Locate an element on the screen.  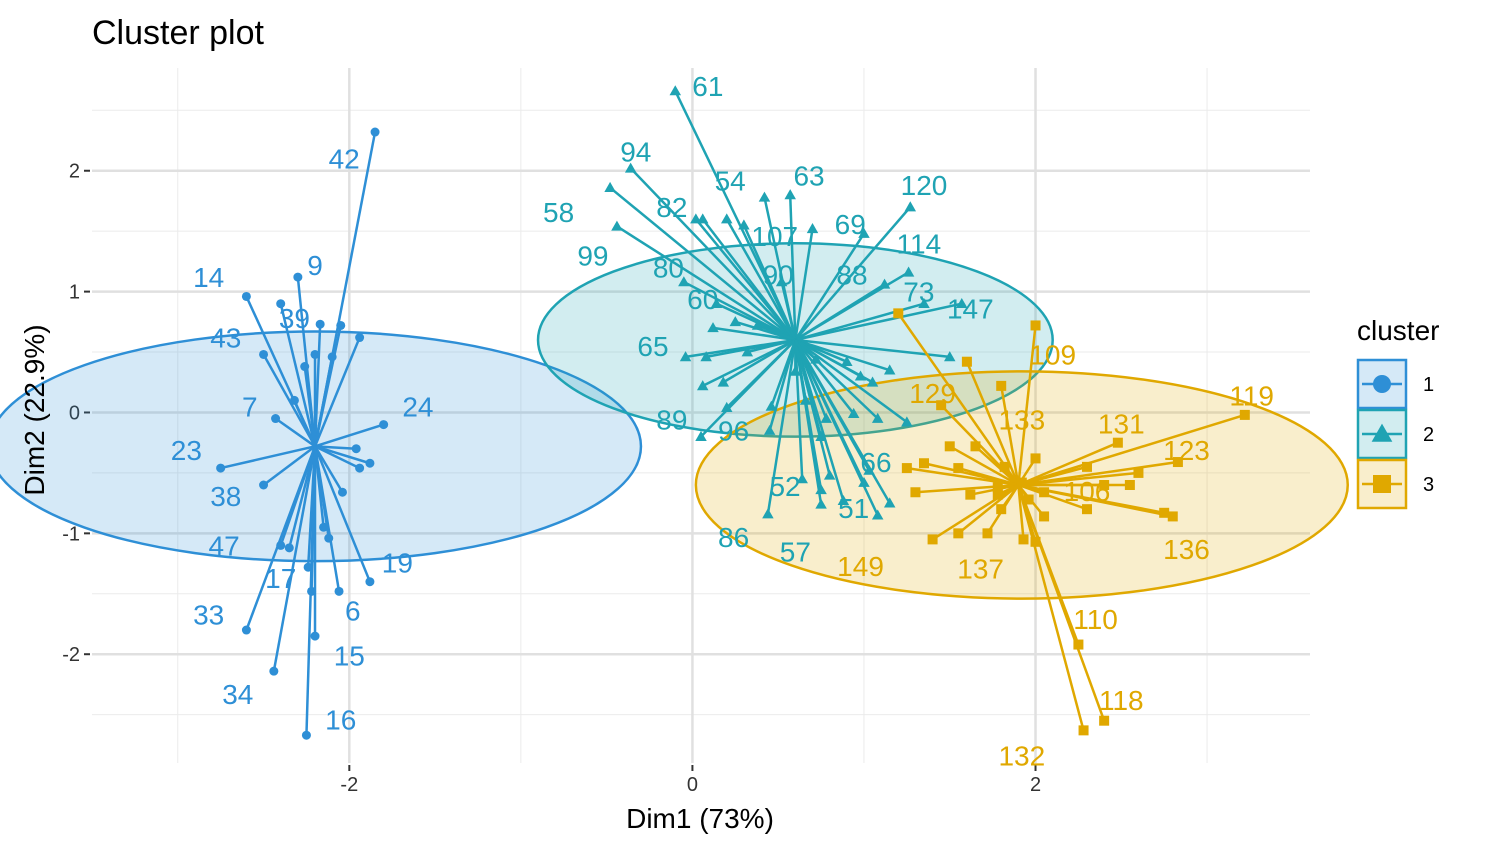
point-label: 90 is located at coordinates (778, 275).